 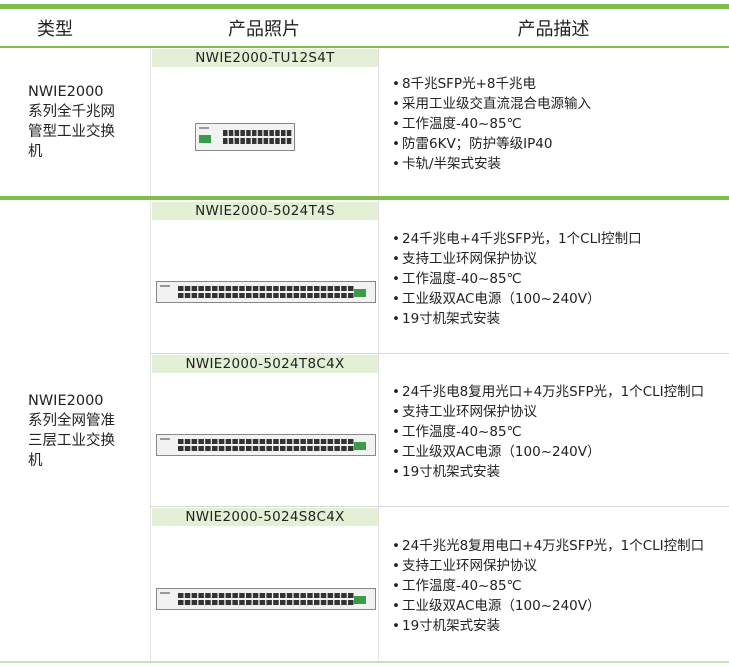 What do you see at coordinates (439, 353) in the screenshot?
I see `row-rule` at bounding box center [439, 353].